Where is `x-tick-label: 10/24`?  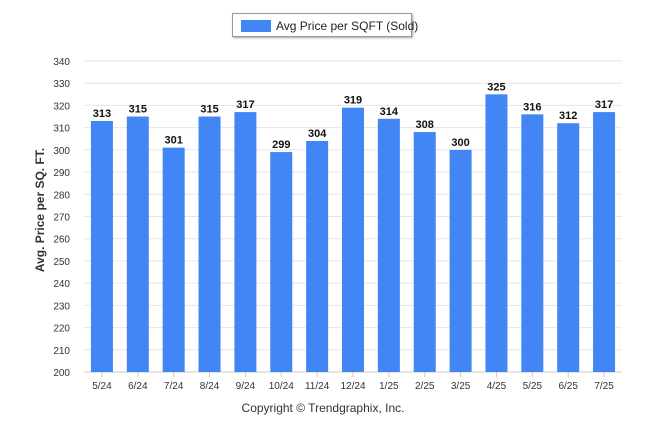
x-tick-label: 10/24 is located at coordinates (281, 386).